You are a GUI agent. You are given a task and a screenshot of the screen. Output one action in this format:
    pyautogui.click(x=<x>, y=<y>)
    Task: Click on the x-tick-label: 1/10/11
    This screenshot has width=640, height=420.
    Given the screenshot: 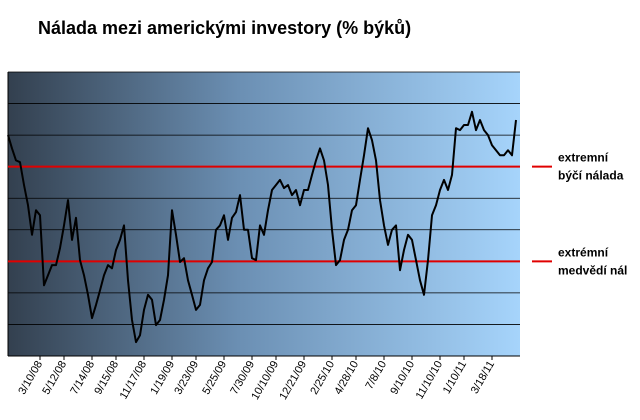 What is the action you would take?
    pyautogui.click(x=455, y=377)
    